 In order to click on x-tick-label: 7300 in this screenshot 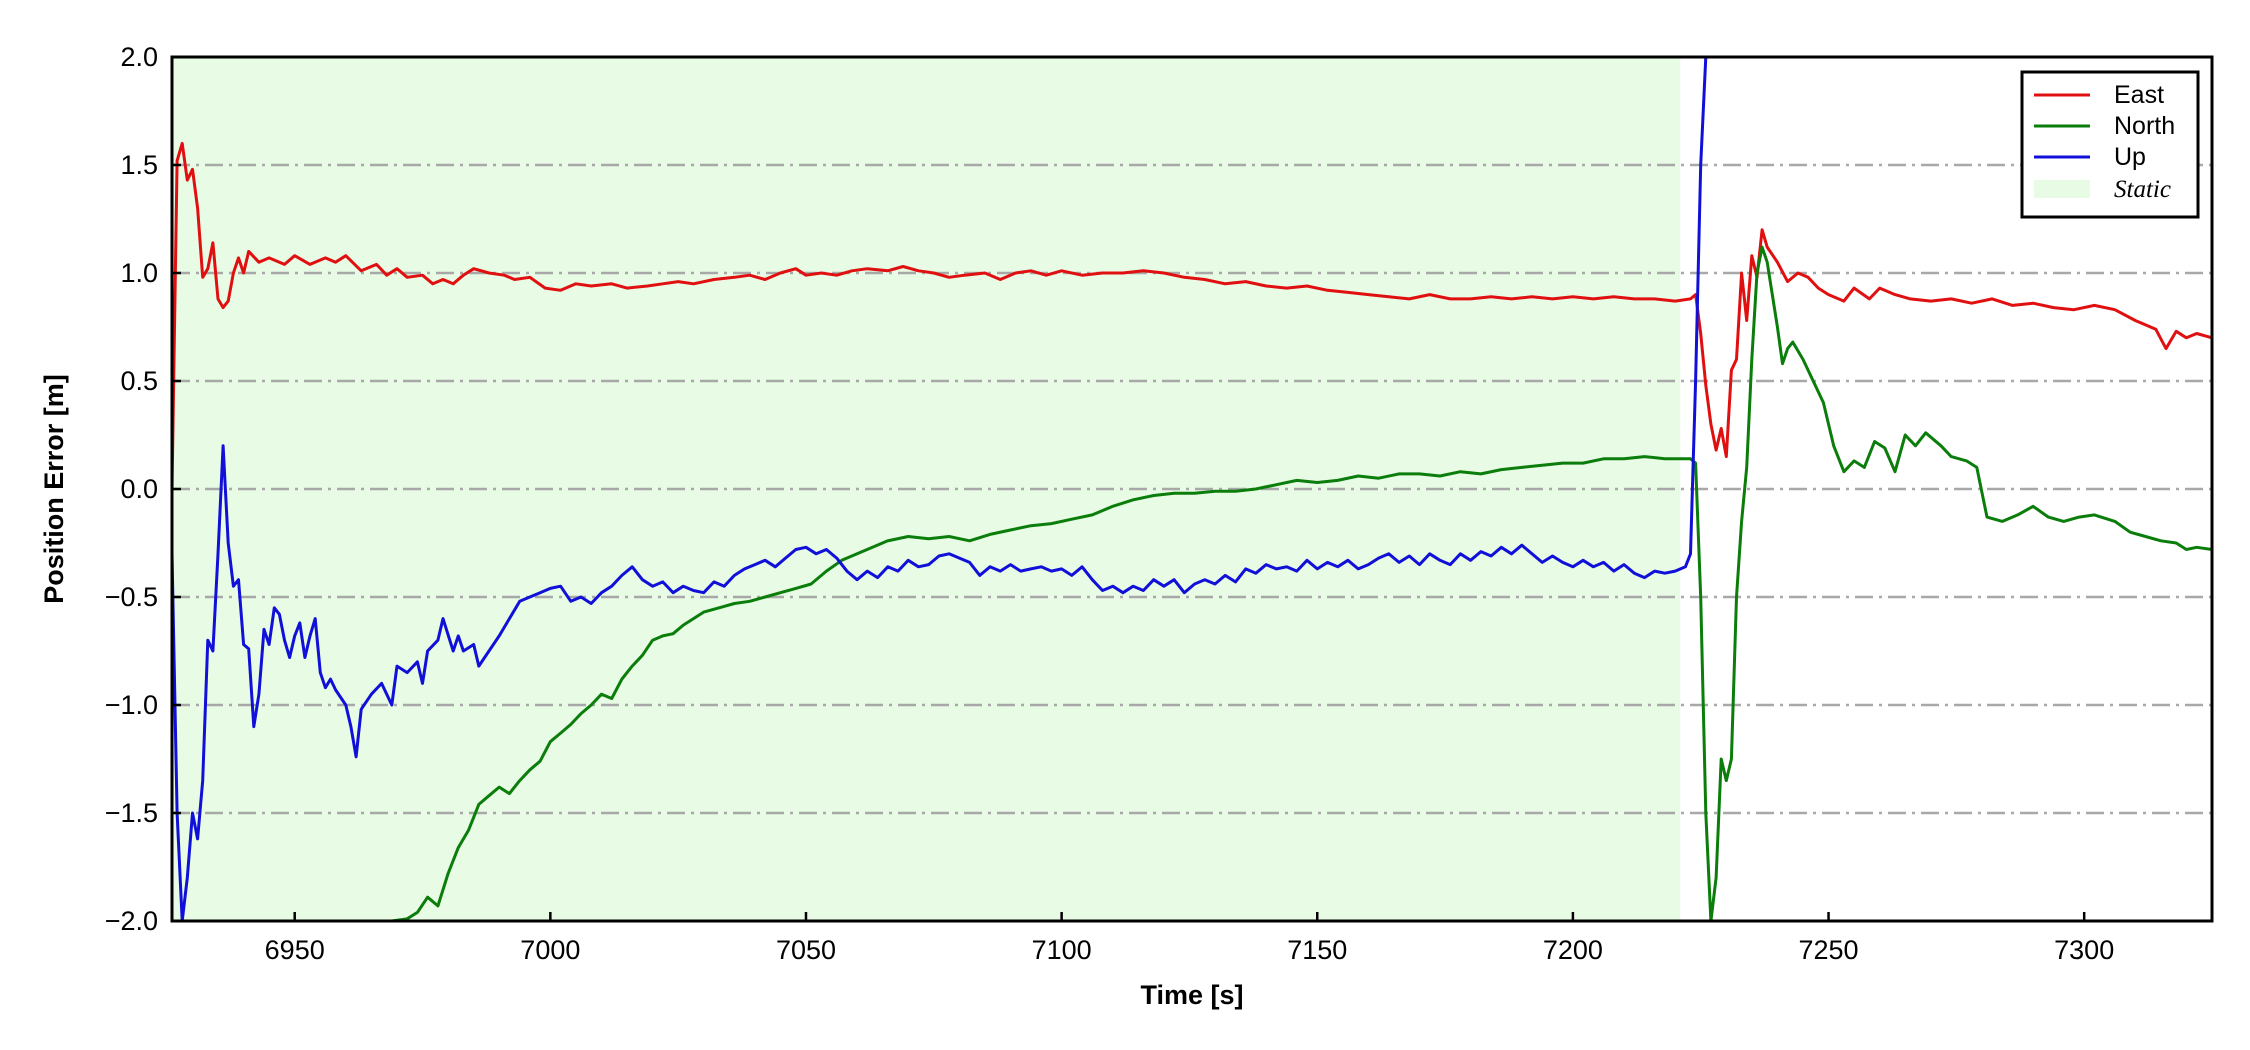, I will do `click(2084, 950)`.